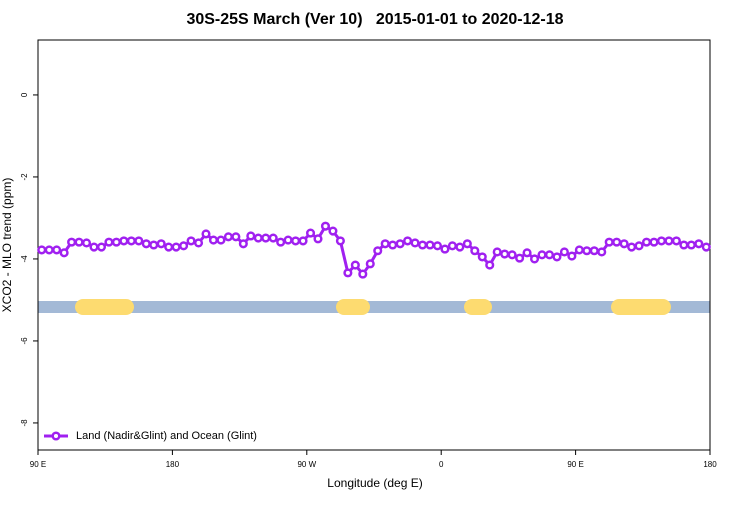  I want to click on legend-label: Land (Nadir&Glint) and Ocean (Glint), so click(166, 436).